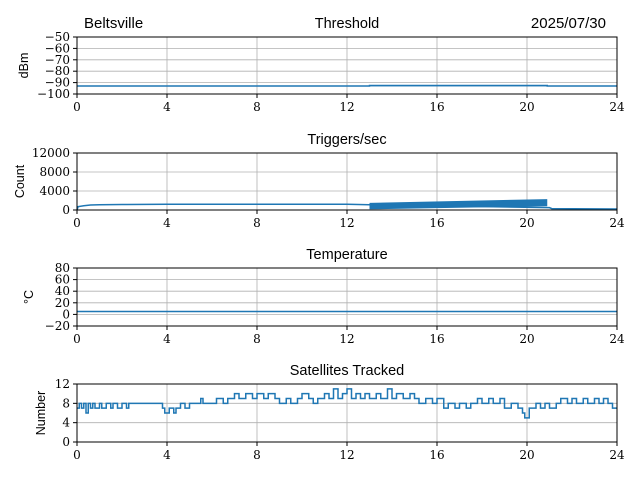 The width and height of the screenshot is (640, 480). What do you see at coordinates (77, 455) in the screenshot?
I see `satellites-xtick-label: 0` at bounding box center [77, 455].